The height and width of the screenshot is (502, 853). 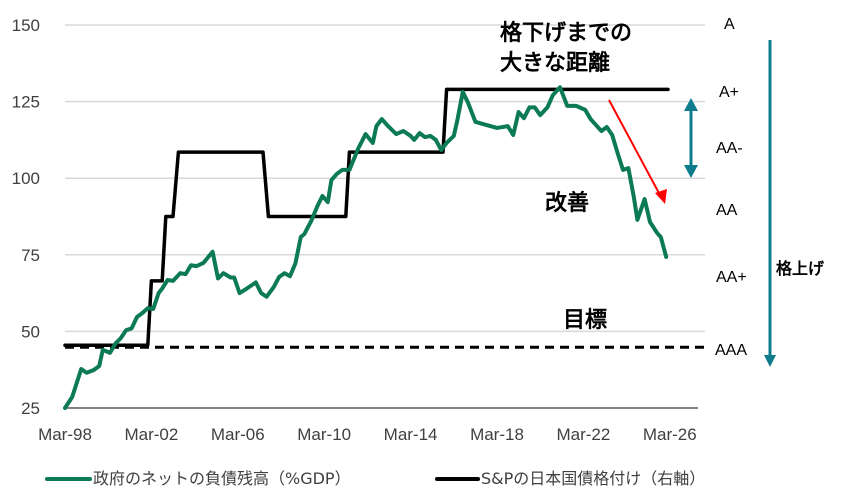 What do you see at coordinates (65, 434) in the screenshot?
I see `x-tick-label: Mar-98` at bounding box center [65, 434].